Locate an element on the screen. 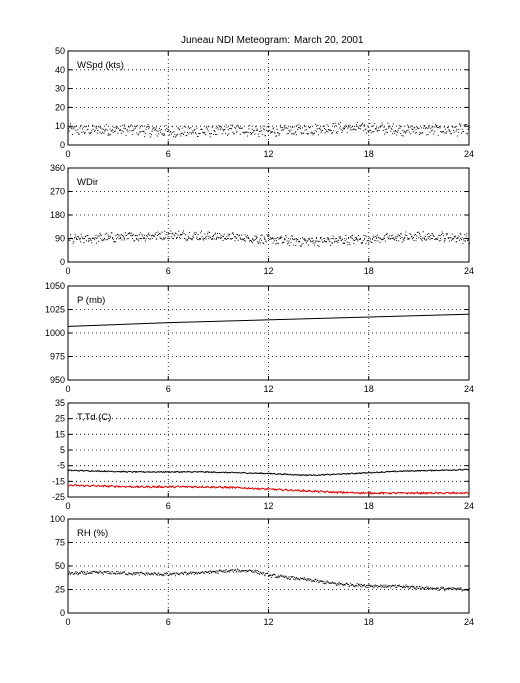 This screenshot has height=683, width=520. panel-3: 0 6 12 18 24 950 975 1000 1025 1050 P (mb) is located at coordinates (259, 337).